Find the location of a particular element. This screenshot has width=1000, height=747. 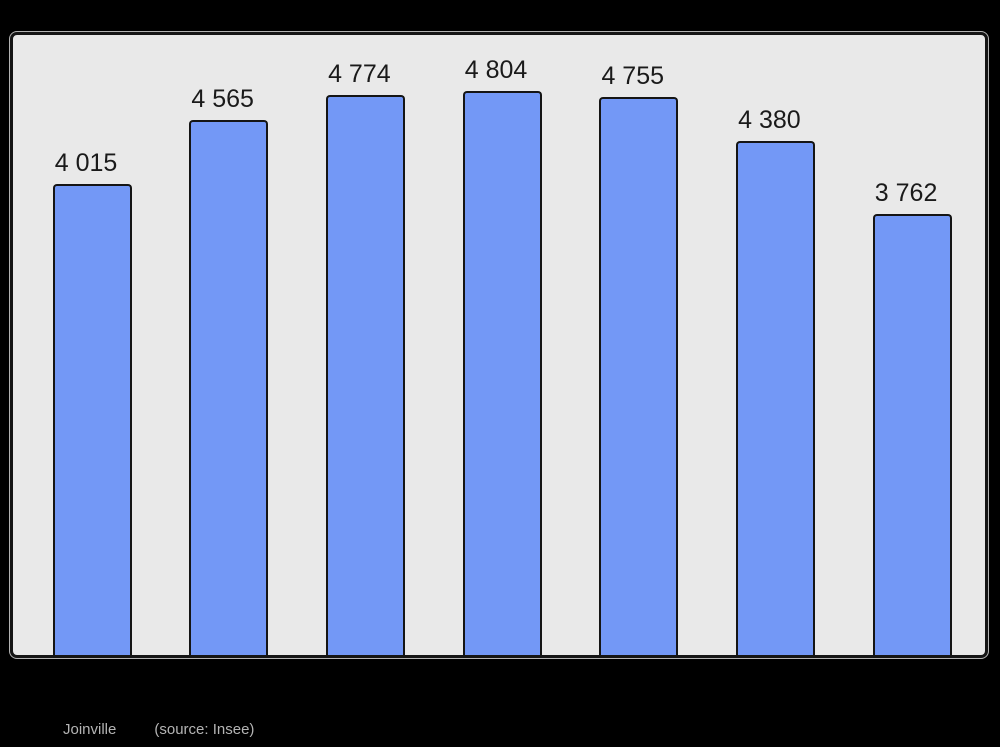

bar-value-label: 4 565 is located at coordinates (222, 99).